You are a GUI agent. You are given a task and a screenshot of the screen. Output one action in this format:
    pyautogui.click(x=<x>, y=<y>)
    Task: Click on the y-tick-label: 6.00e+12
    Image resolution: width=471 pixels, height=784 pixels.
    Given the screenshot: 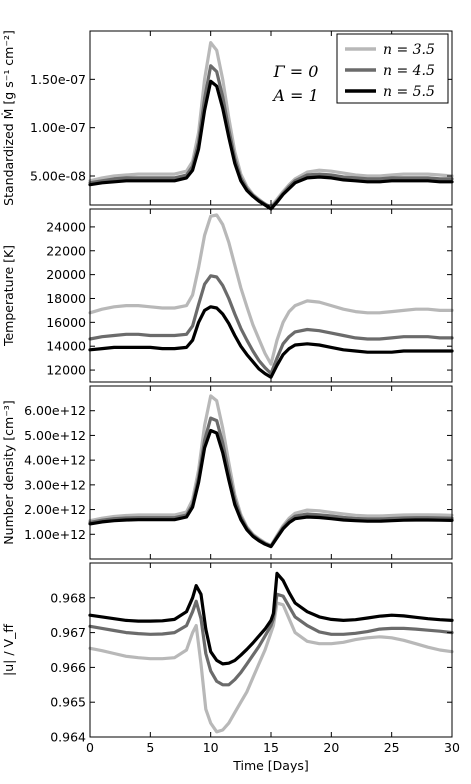 What is the action you would take?
    pyautogui.click(x=55, y=410)
    